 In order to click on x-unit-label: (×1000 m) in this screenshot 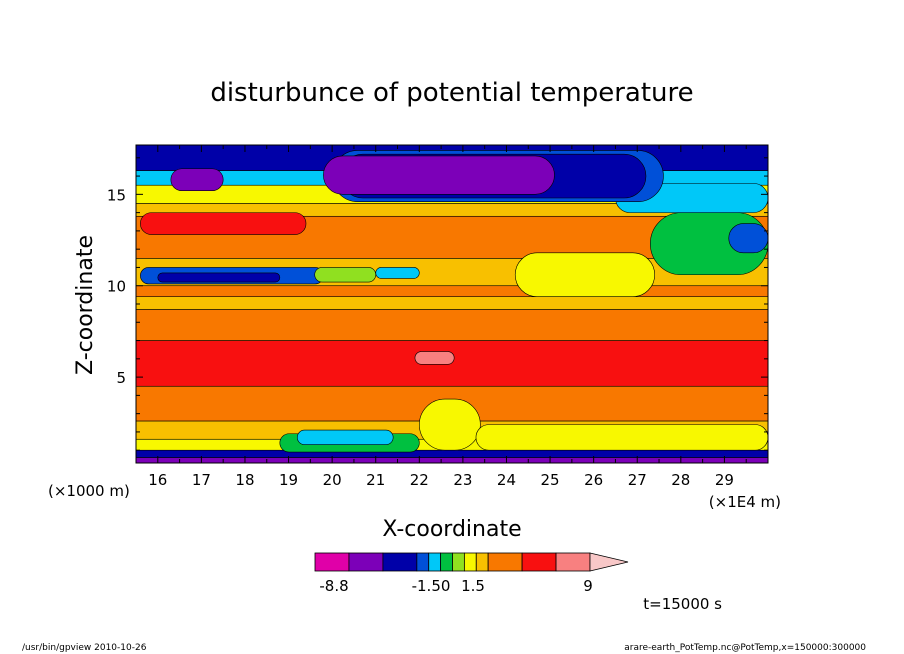, I will do `click(89, 491)`.